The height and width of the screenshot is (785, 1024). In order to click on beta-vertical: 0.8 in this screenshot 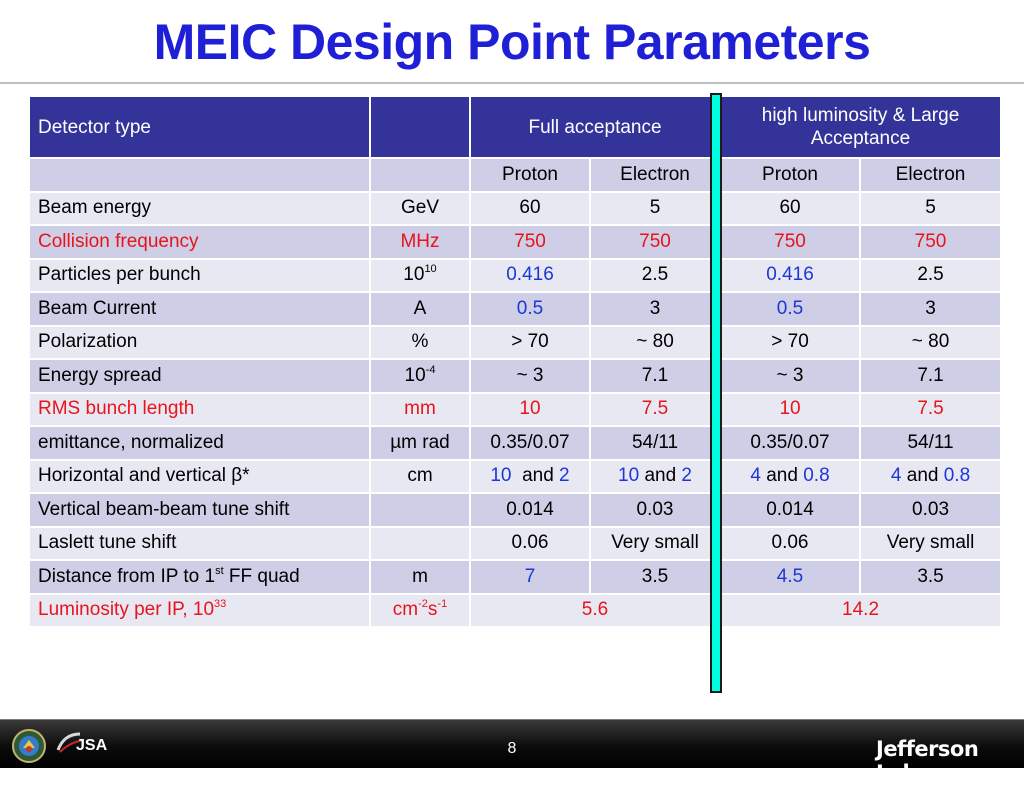, I will do `click(957, 476)`.